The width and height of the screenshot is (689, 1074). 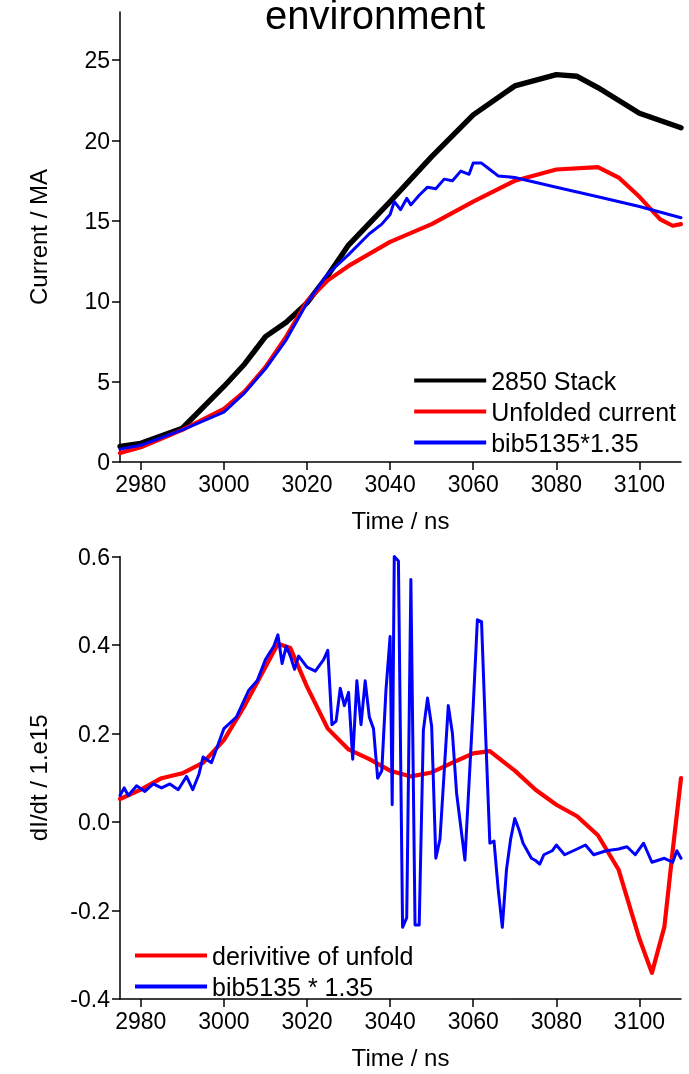 I want to click on y-tick-label: -0.4, so click(x=90, y=999).